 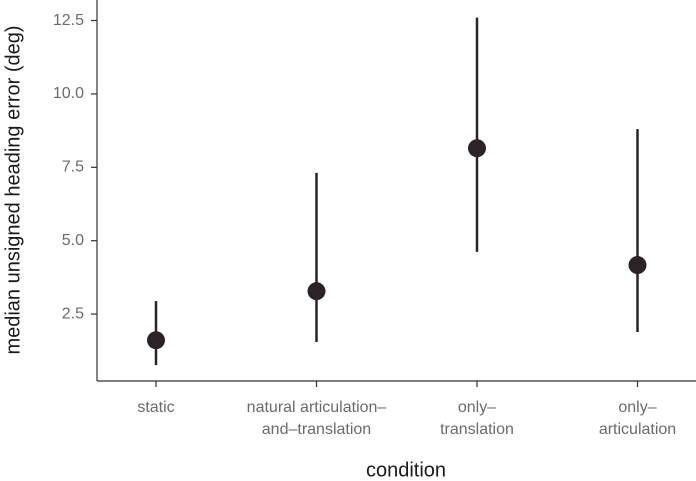 I want to click on x-tick-label: static, so click(x=155, y=407).